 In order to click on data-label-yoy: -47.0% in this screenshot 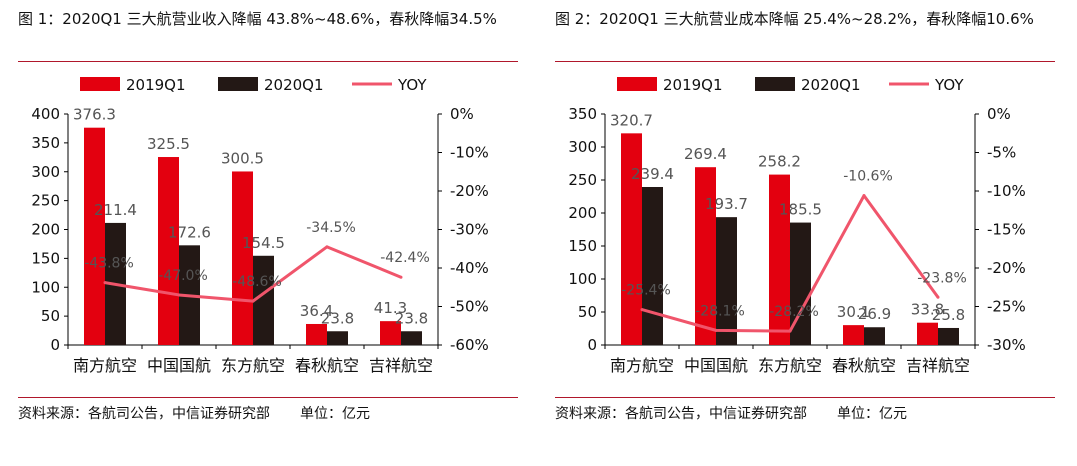, I will do `click(183, 276)`.